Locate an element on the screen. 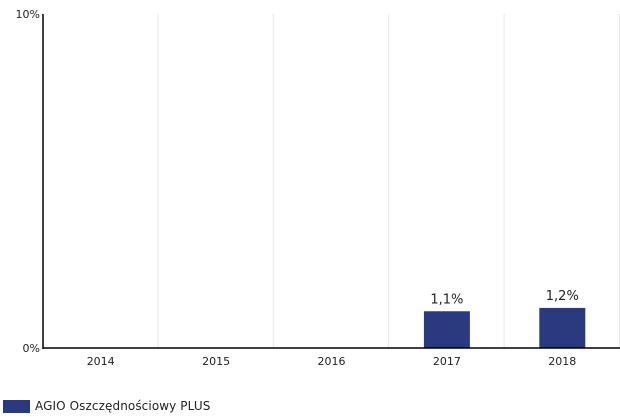 Image resolution: width=620 pixels, height=417 pixels. x-tick-label: 2016 is located at coordinates (332, 361).